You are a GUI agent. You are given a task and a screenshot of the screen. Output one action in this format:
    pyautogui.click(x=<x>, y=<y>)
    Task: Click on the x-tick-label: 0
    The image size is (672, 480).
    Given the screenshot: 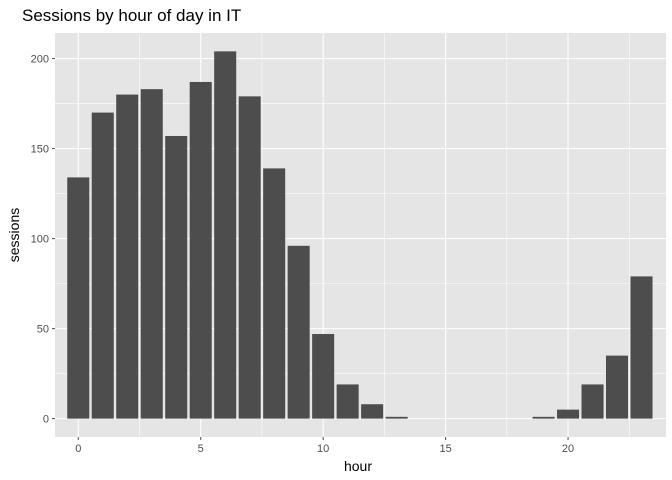 What is the action you would take?
    pyautogui.click(x=78, y=449)
    